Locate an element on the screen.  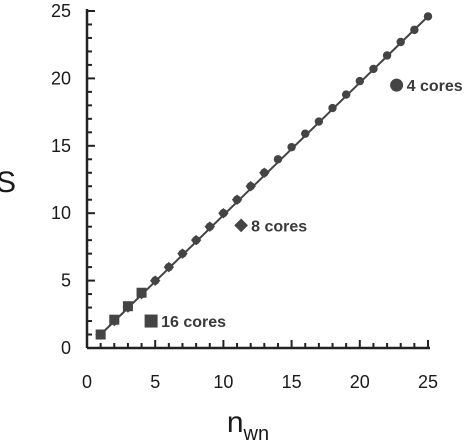
annotation-label: 16 cores is located at coordinates (193, 322).